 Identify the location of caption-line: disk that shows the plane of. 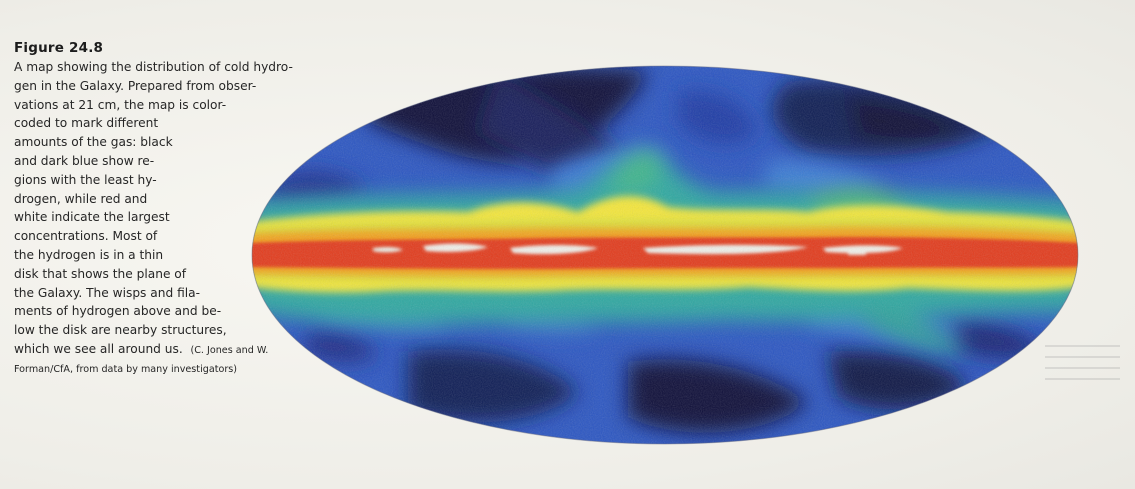
(100, 273).